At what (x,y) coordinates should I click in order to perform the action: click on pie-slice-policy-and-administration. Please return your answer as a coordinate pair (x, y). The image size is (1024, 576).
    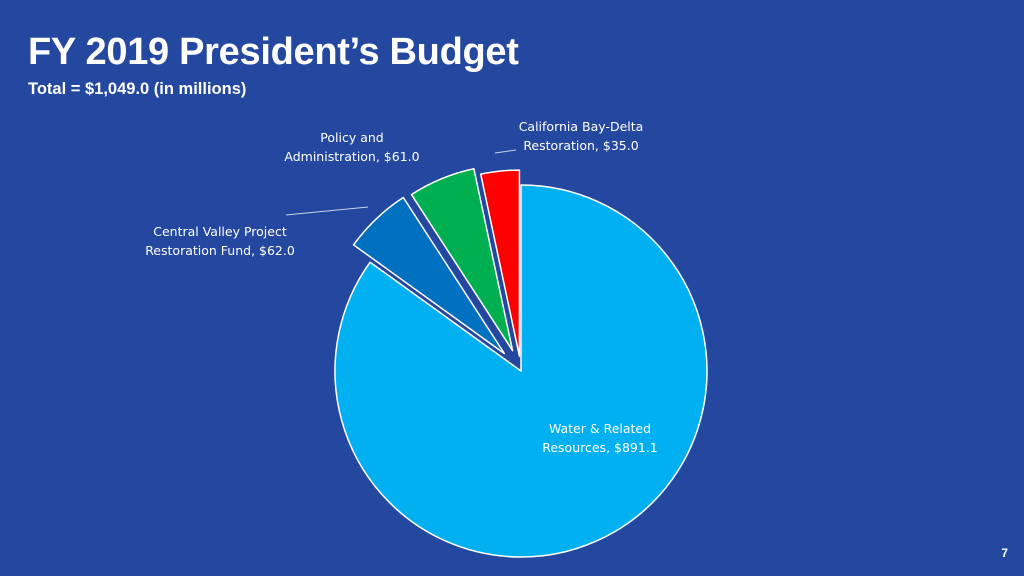
    Looking at the image, I should click on (462, 259).